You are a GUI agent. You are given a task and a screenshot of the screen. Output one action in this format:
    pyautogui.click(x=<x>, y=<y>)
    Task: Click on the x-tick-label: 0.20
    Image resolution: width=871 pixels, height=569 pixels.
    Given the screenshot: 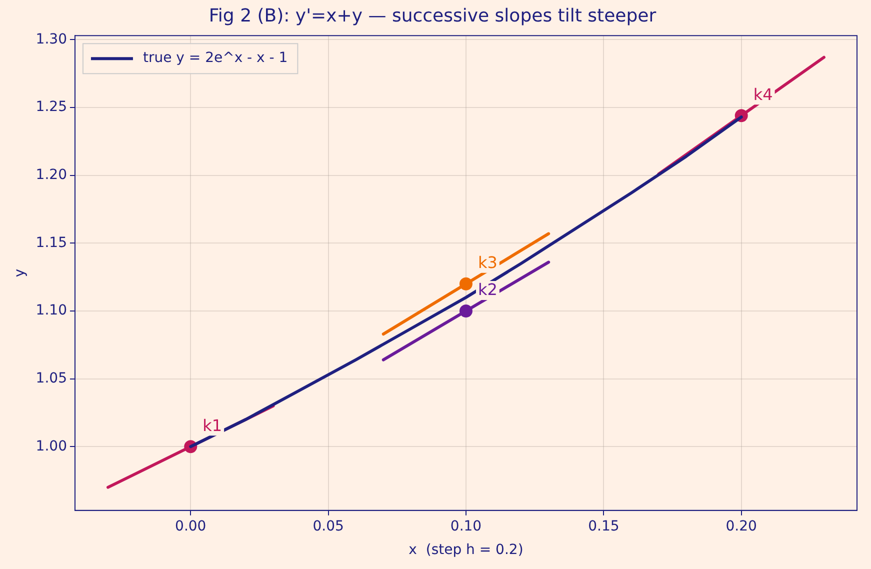 What is the action you would take?
    pyautogui.click(x=741, y=526)
    